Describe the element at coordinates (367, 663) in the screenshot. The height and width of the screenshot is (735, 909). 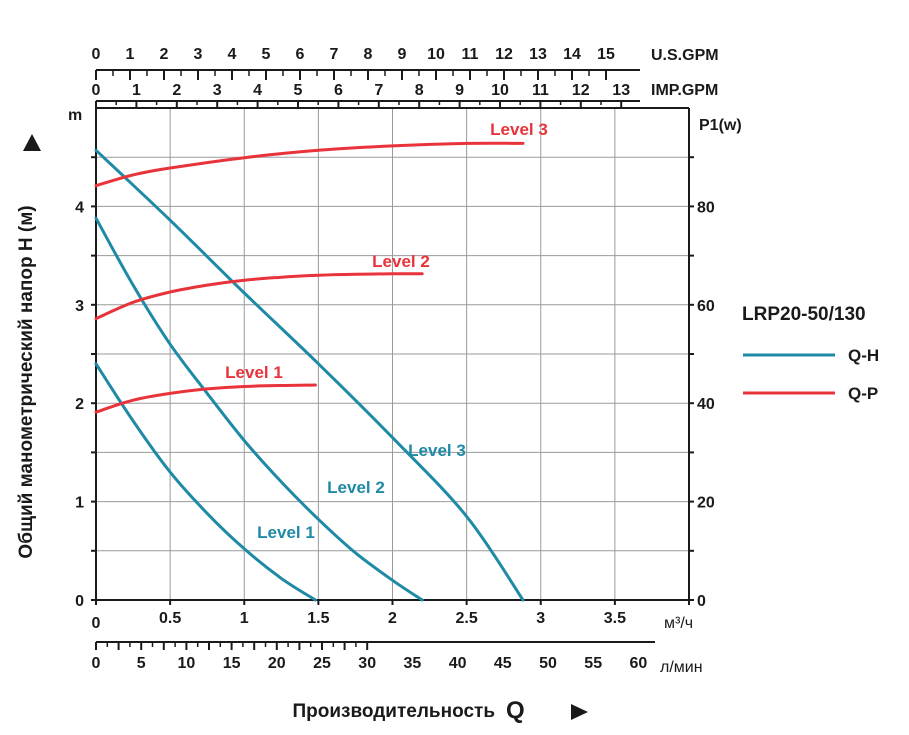
I see `lmin-tick-label: 30` at that location.